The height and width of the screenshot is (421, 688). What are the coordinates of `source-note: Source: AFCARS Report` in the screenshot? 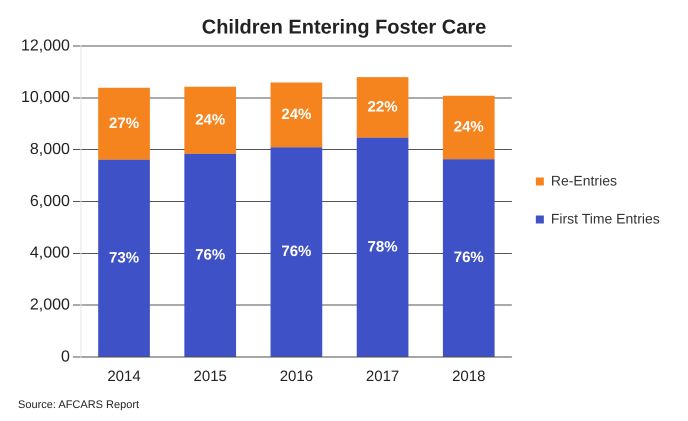 It's located at (79, 405).